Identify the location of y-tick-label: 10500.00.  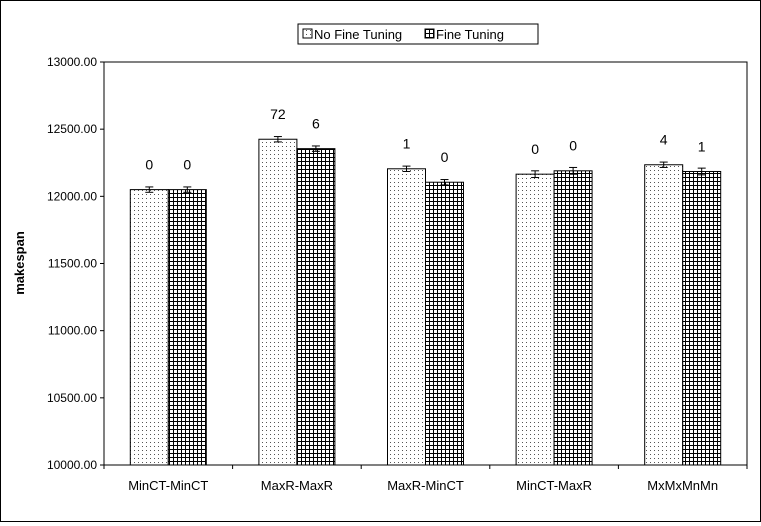
(72, 398).